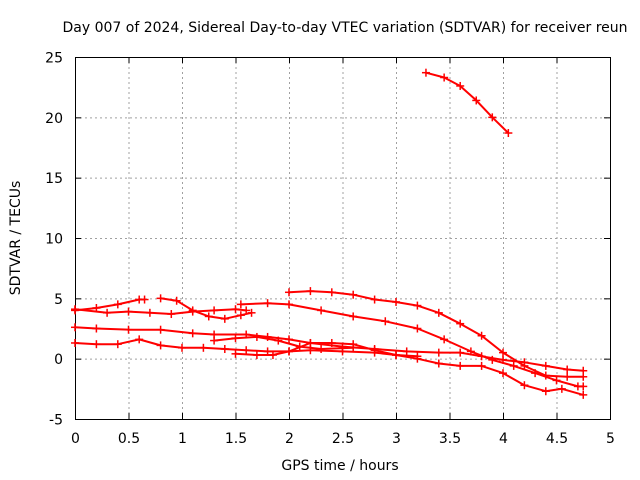  Describe the element at coordinates (557, 439) in the screenshot. I see `x-tick-label: 4.5` at that location.